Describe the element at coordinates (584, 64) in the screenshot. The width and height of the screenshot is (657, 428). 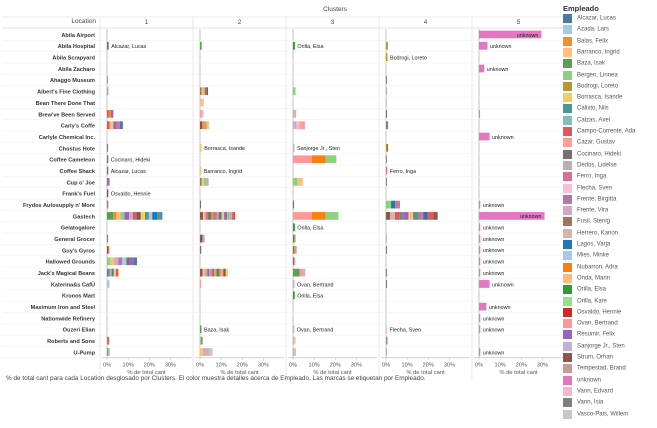
I see `legend-item: Baza, Isak` at that location.